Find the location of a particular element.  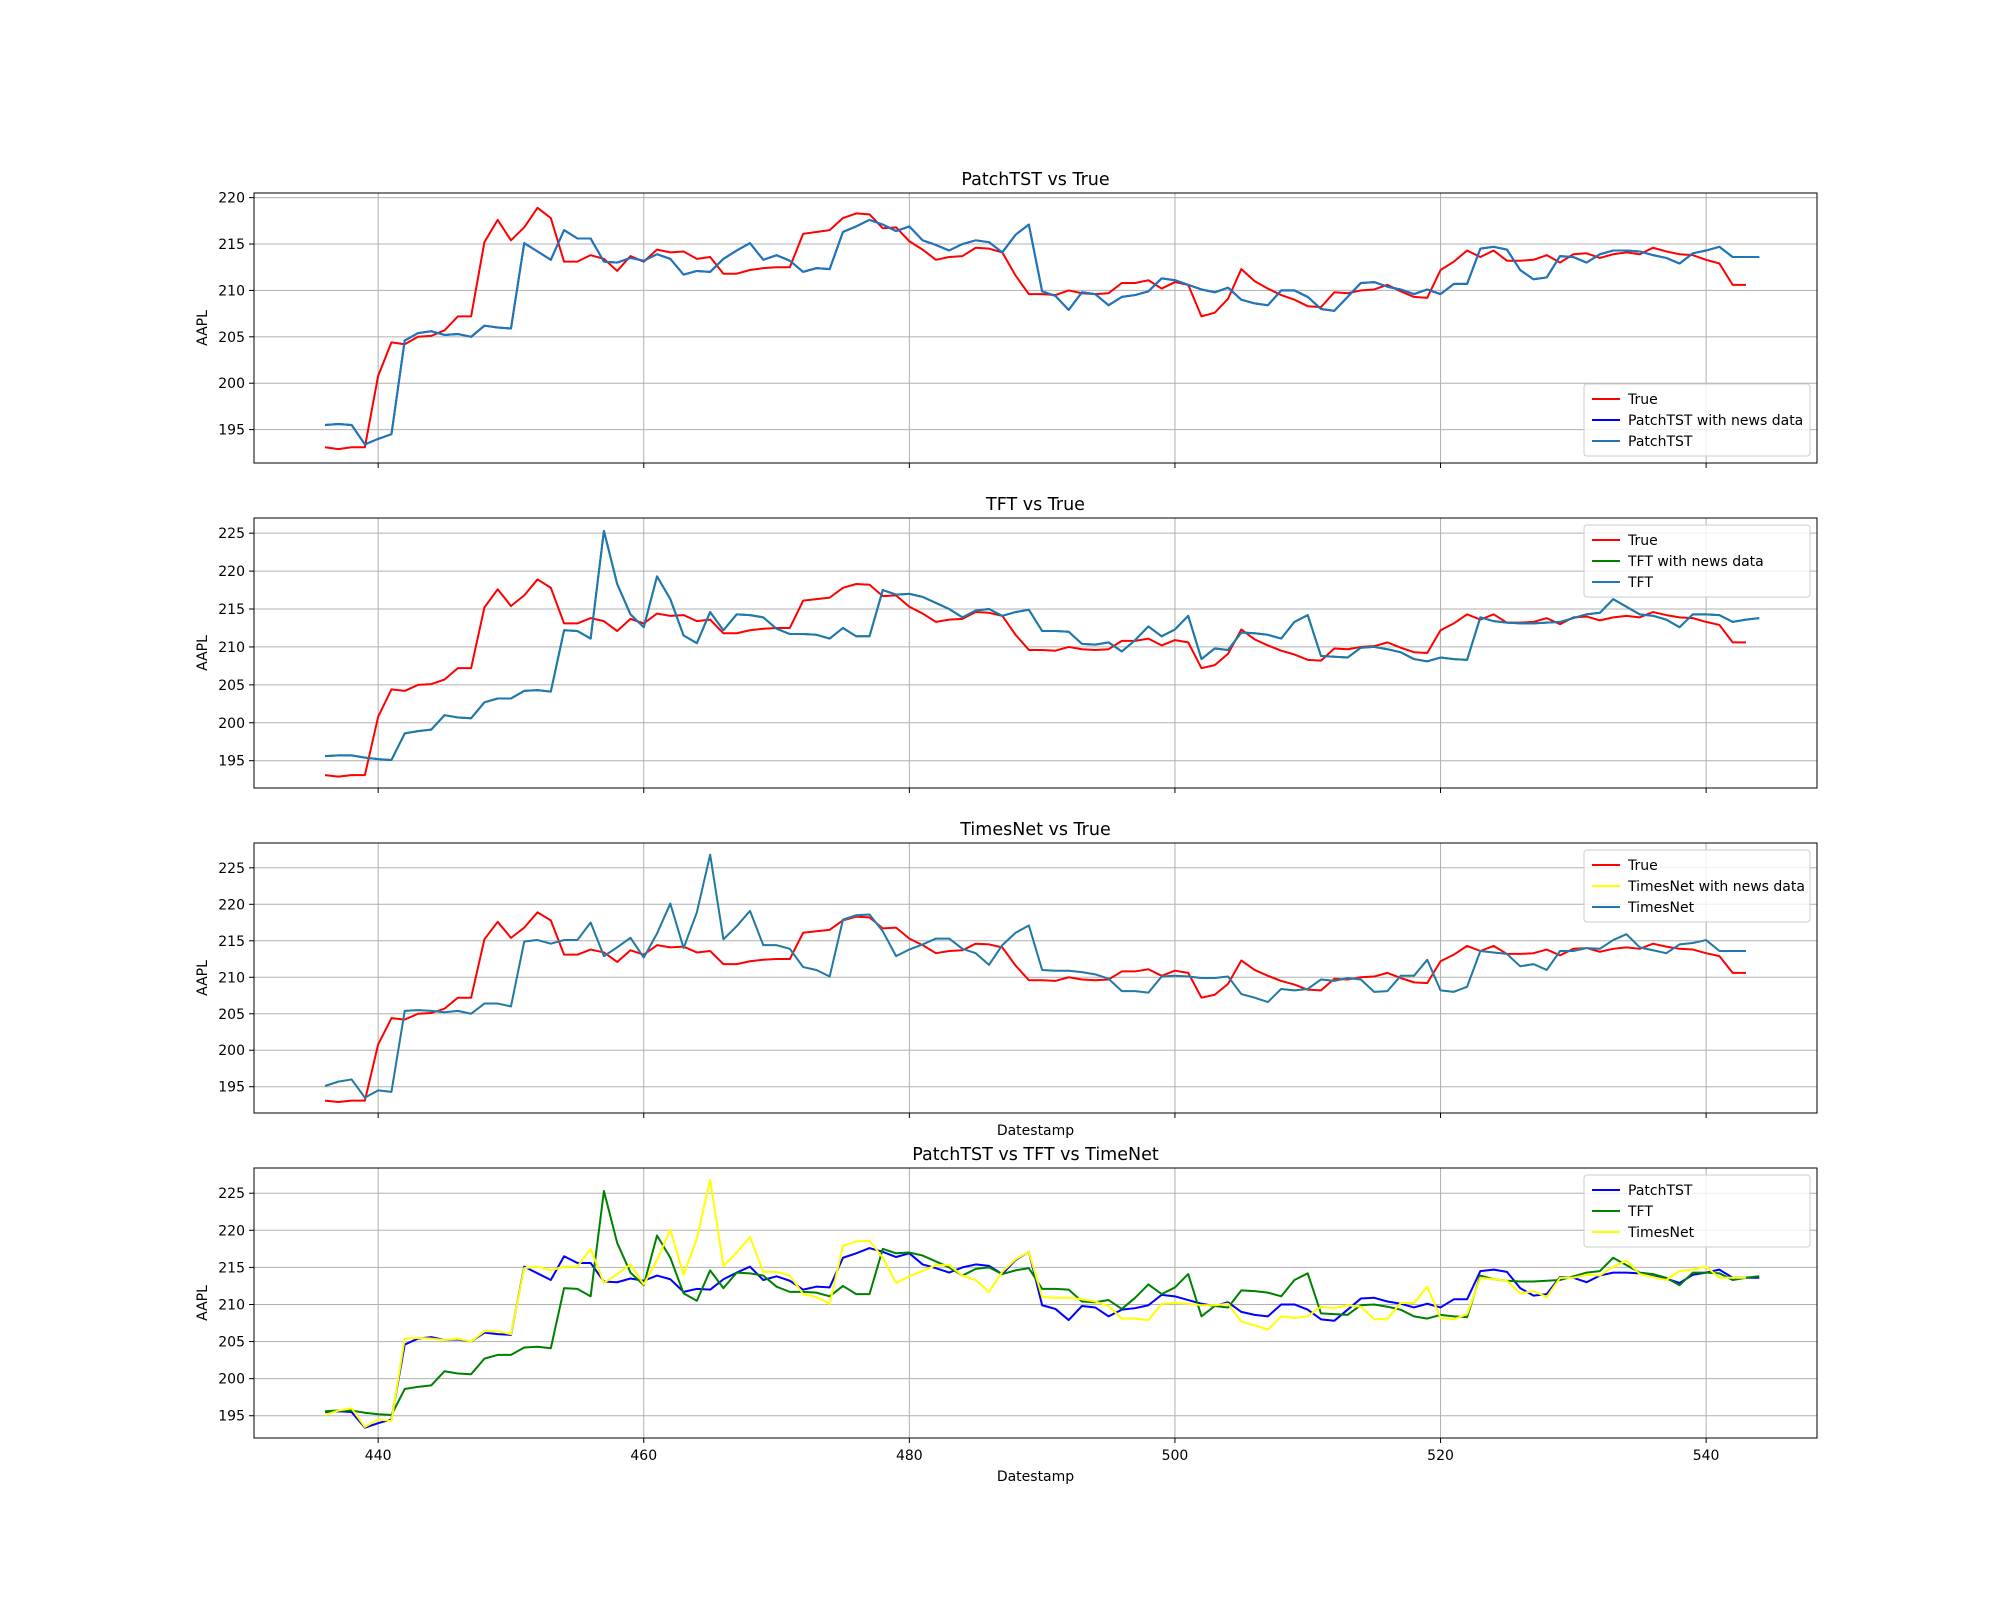

chart-title: PatchTST vs True is located at coordinates (1035, 180).